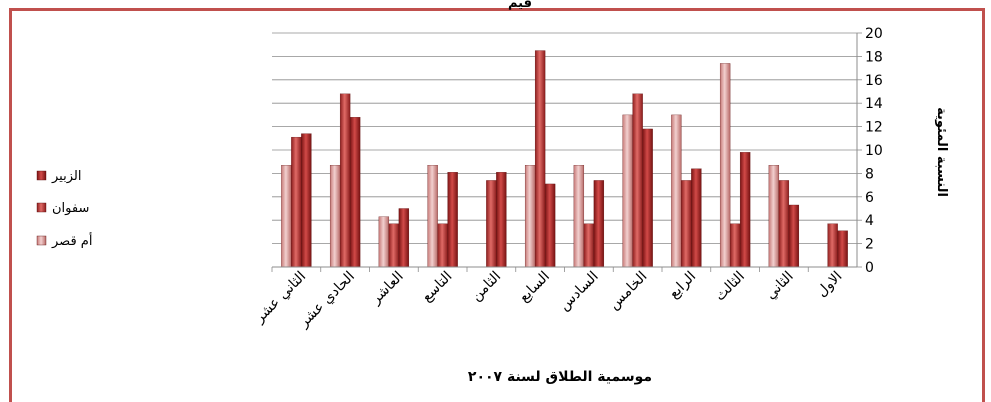 This screenshot has width=991, height=402. Describe the element at coordinates (578, 291) in the screenshot. I see `x-tick-label: السادس` at that location.